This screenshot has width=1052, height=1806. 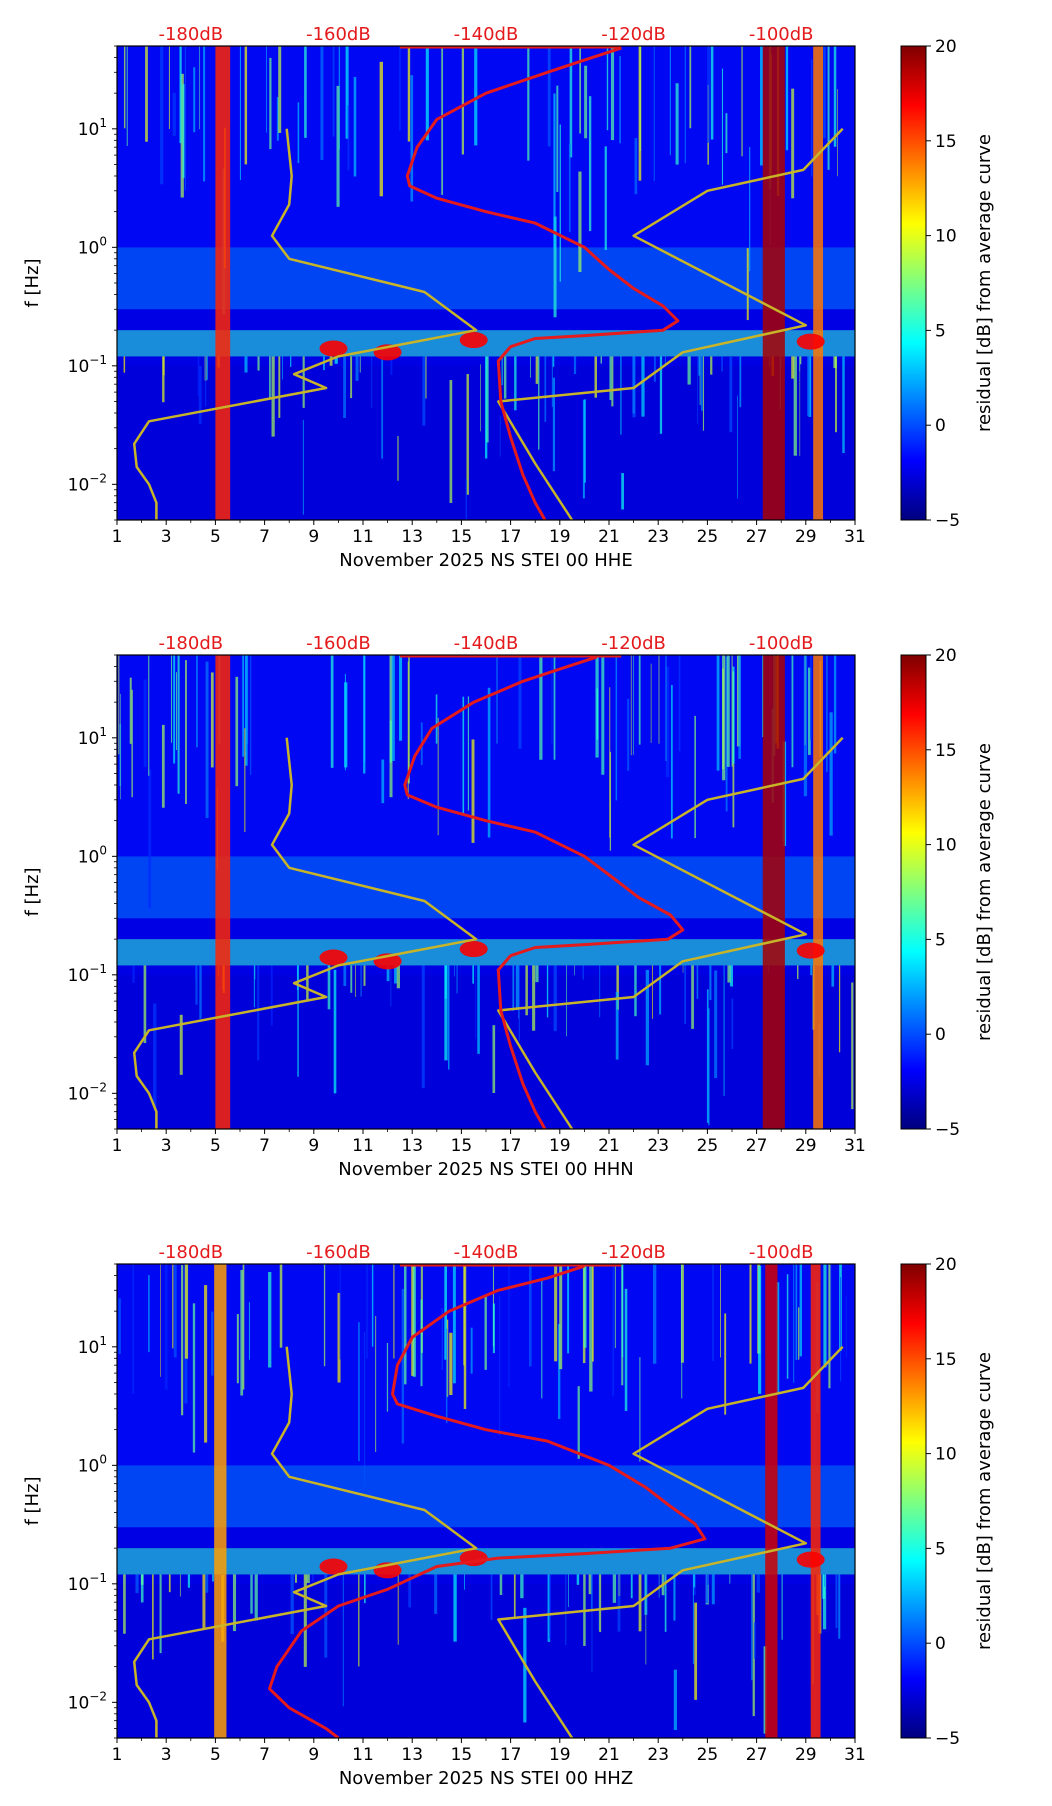 What do you see at coordinates (338, 1252) in the screenshot?
I see `db-scale-label: -160dB` at bounding box center [338, 1252].